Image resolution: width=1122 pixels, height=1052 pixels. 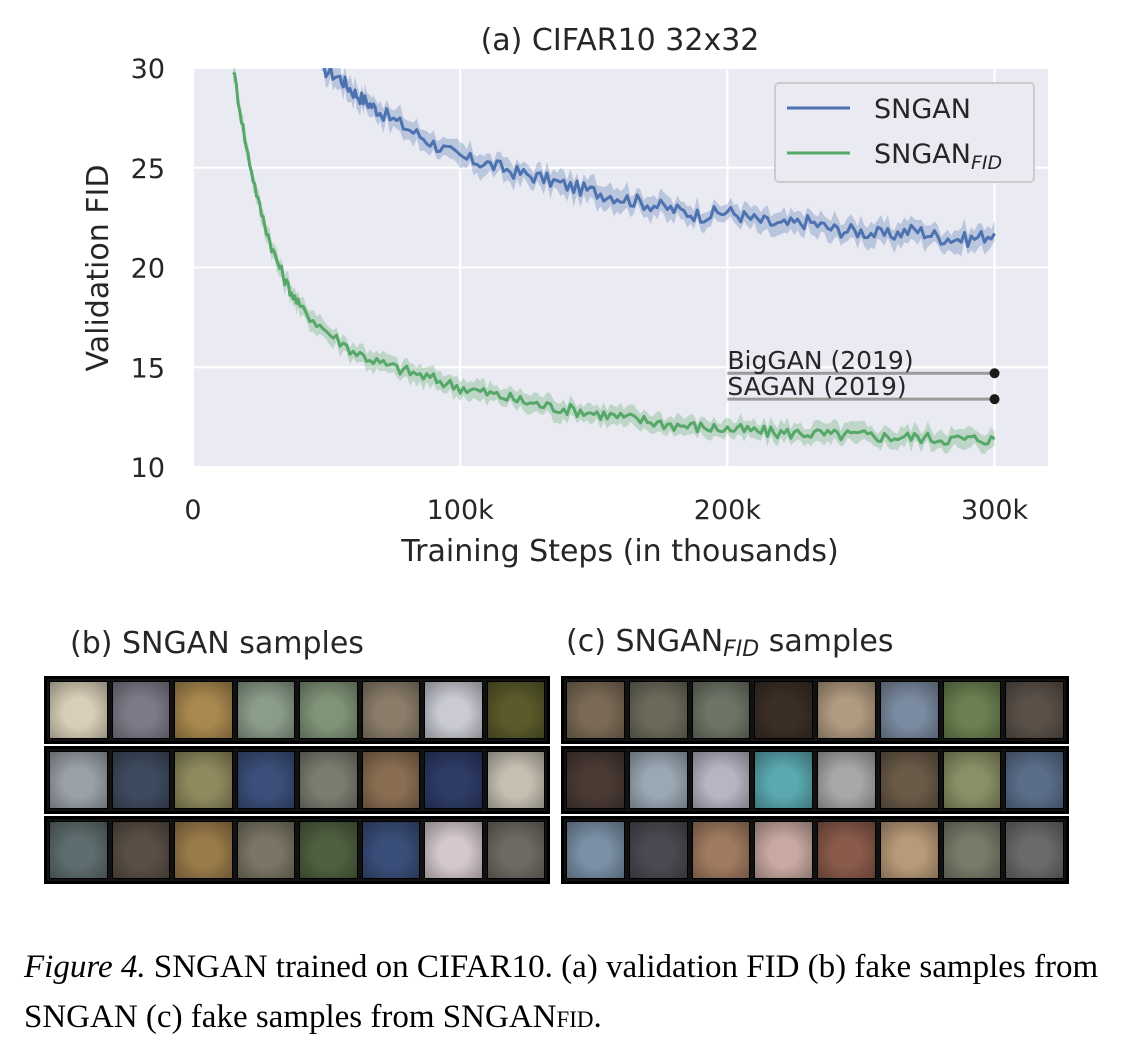 I want to click on y-tick-label: 15, so click(x=148, y=368).